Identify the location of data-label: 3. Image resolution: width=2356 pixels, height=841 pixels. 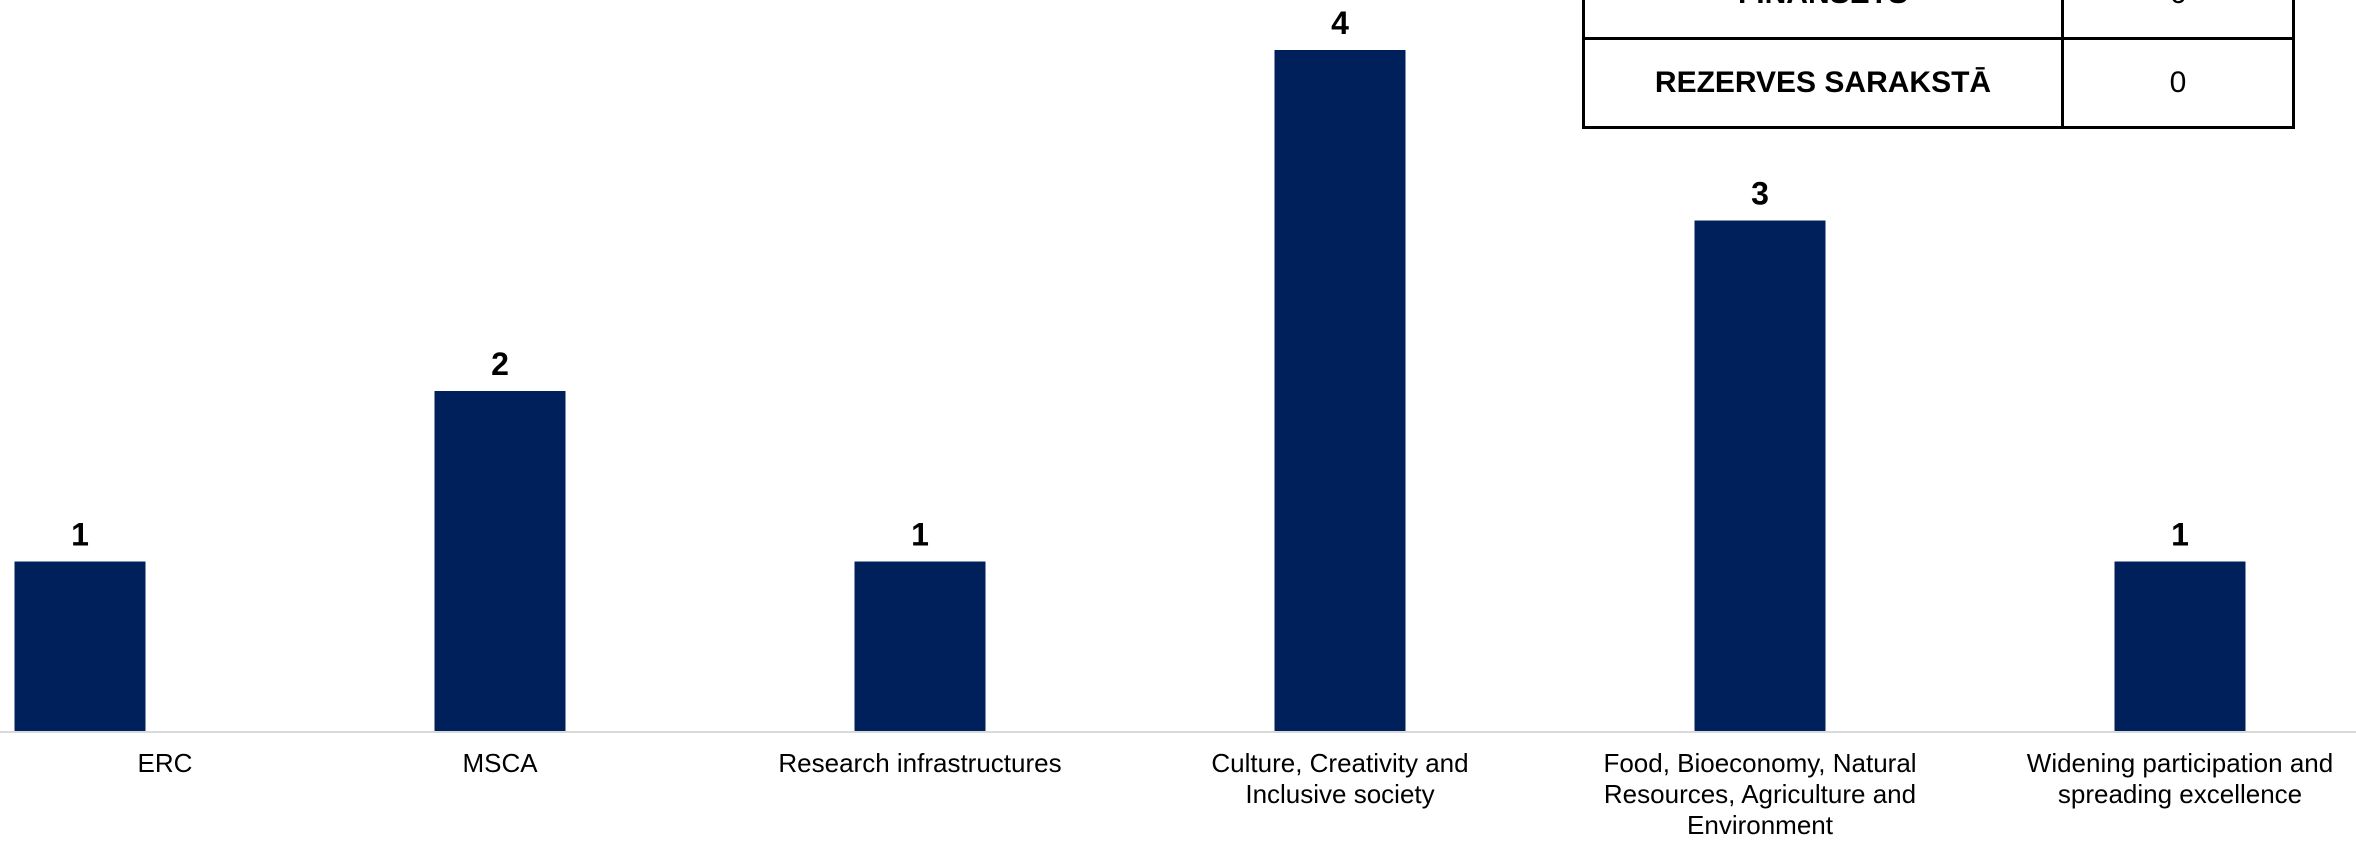
(1760, 194).